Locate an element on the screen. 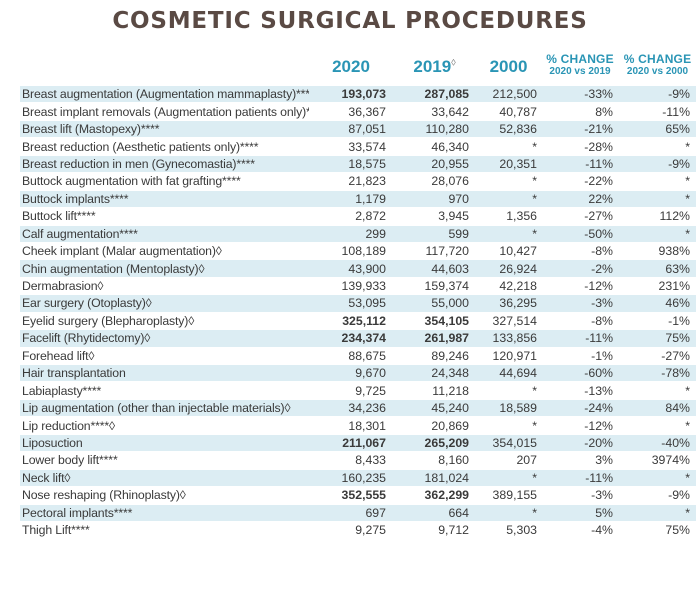  procedure-name-cell: Labiaplasty**** is located at coordinates (164, 390).